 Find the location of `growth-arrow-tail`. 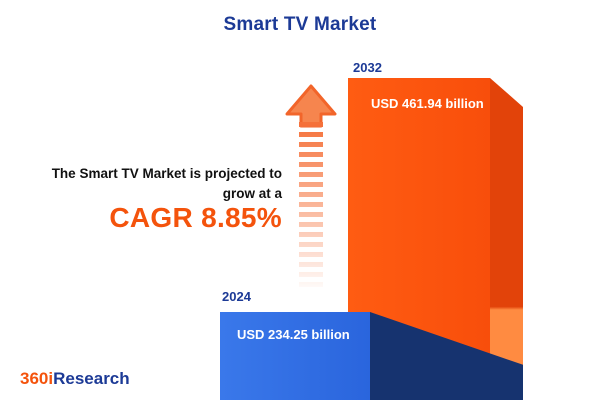

growth-arrow-tail is located at coordinates (311, 204).